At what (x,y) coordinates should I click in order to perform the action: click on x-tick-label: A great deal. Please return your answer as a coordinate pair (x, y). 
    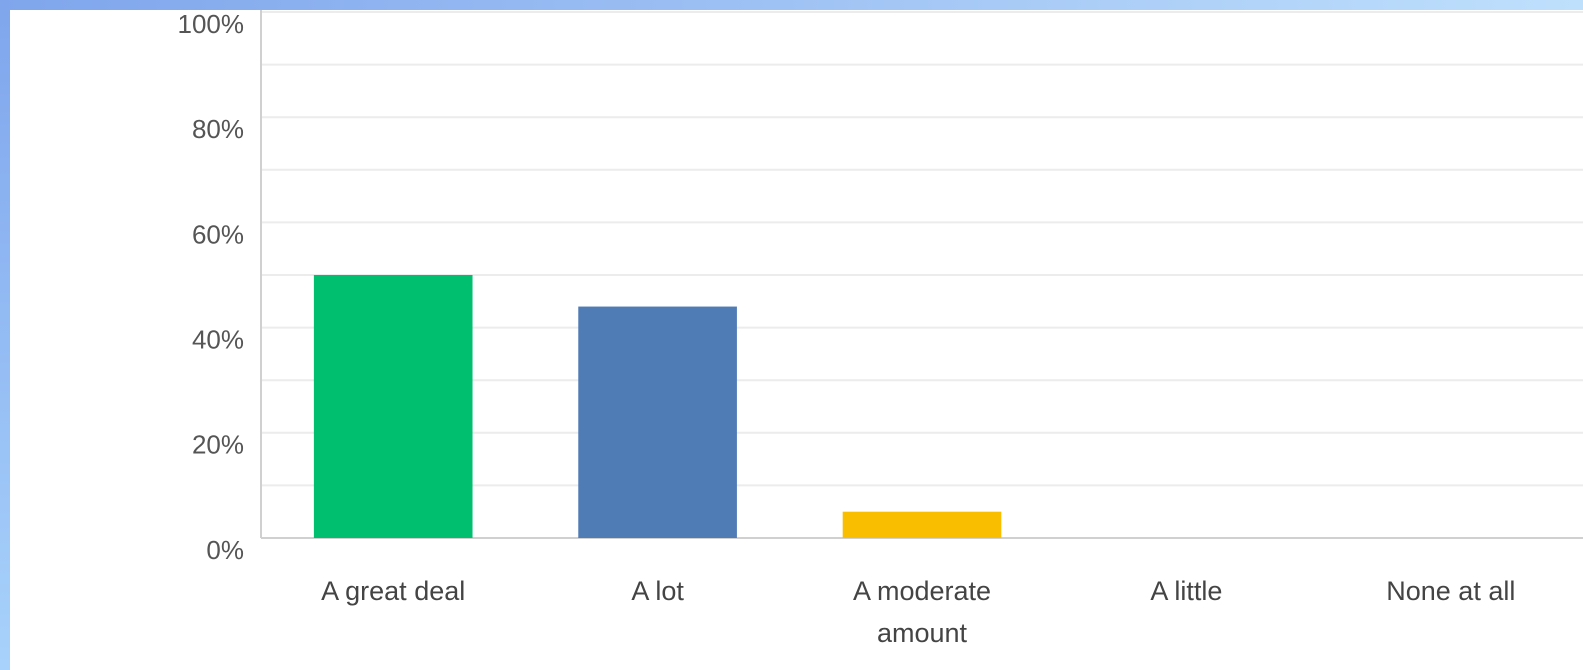
    Looking at the image, I should click on (393, 591).